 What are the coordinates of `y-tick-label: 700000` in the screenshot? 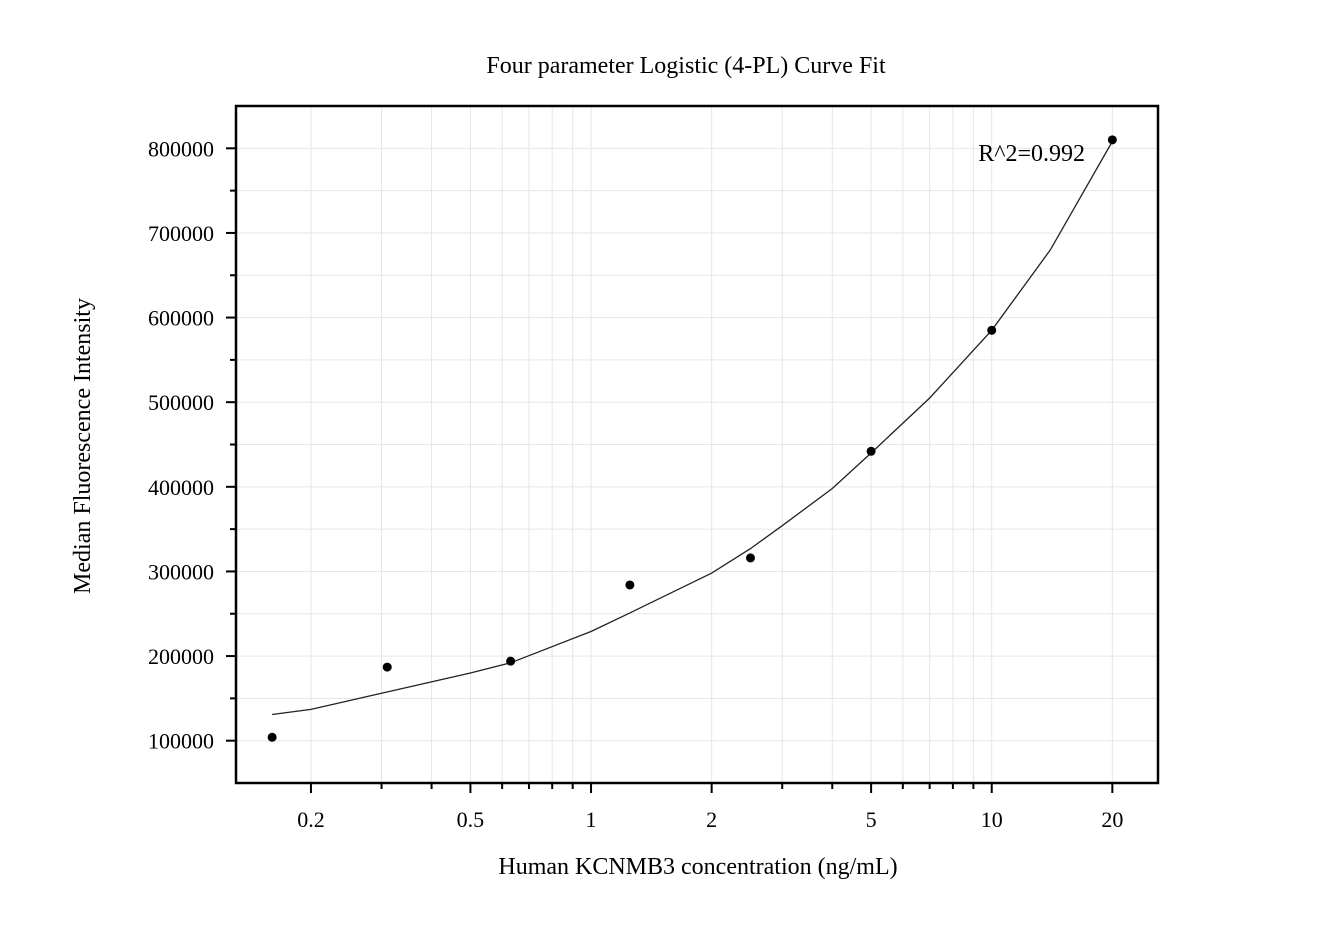 It's located at (181, 233).